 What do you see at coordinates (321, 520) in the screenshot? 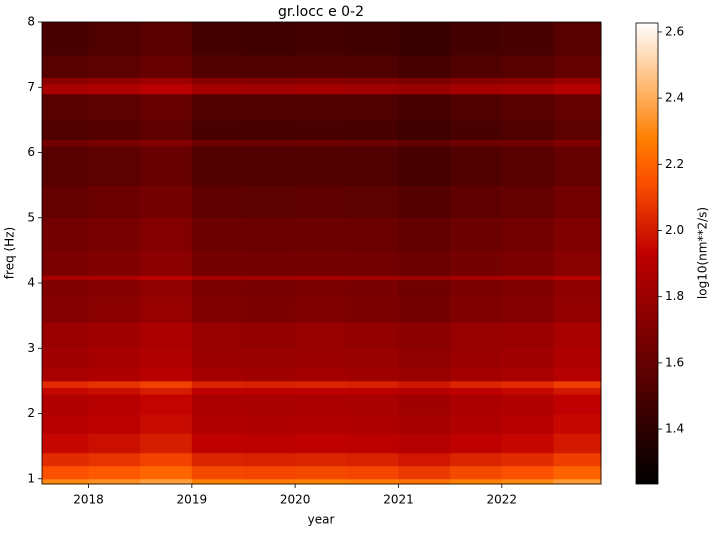
I see `x-axis-label: year` at bounding box center [321, 520].